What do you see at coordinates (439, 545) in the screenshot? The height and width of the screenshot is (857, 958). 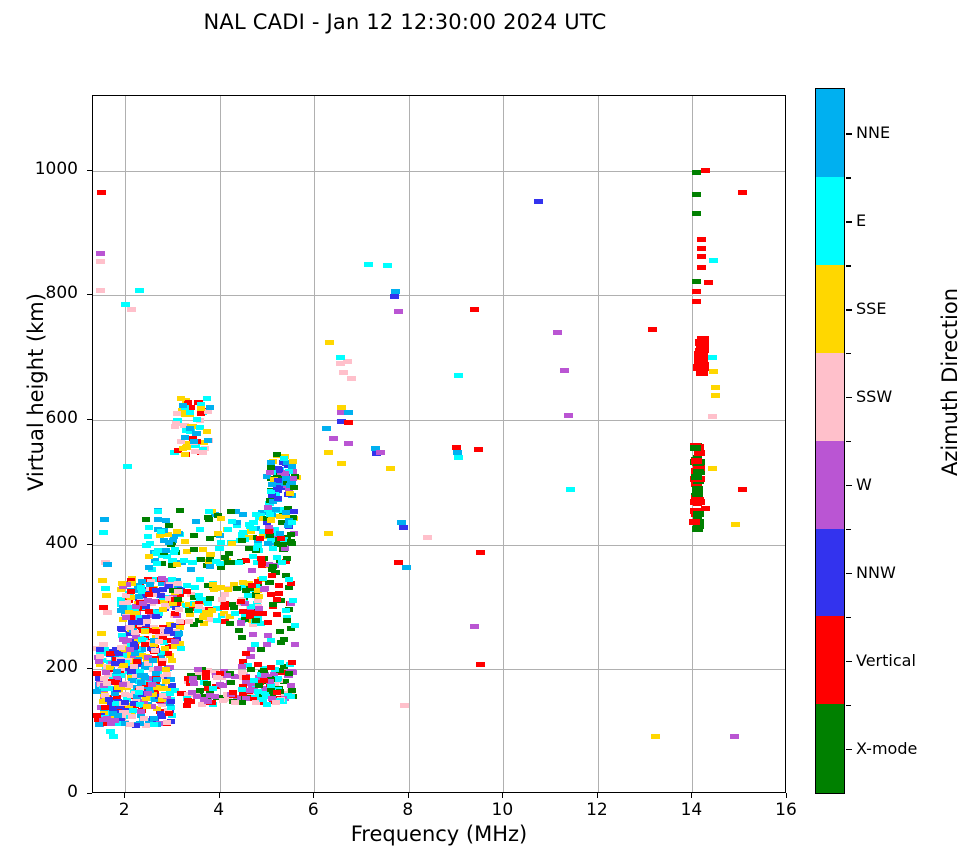 I see `gridline-horizontal` at bounding box center [439, 545].